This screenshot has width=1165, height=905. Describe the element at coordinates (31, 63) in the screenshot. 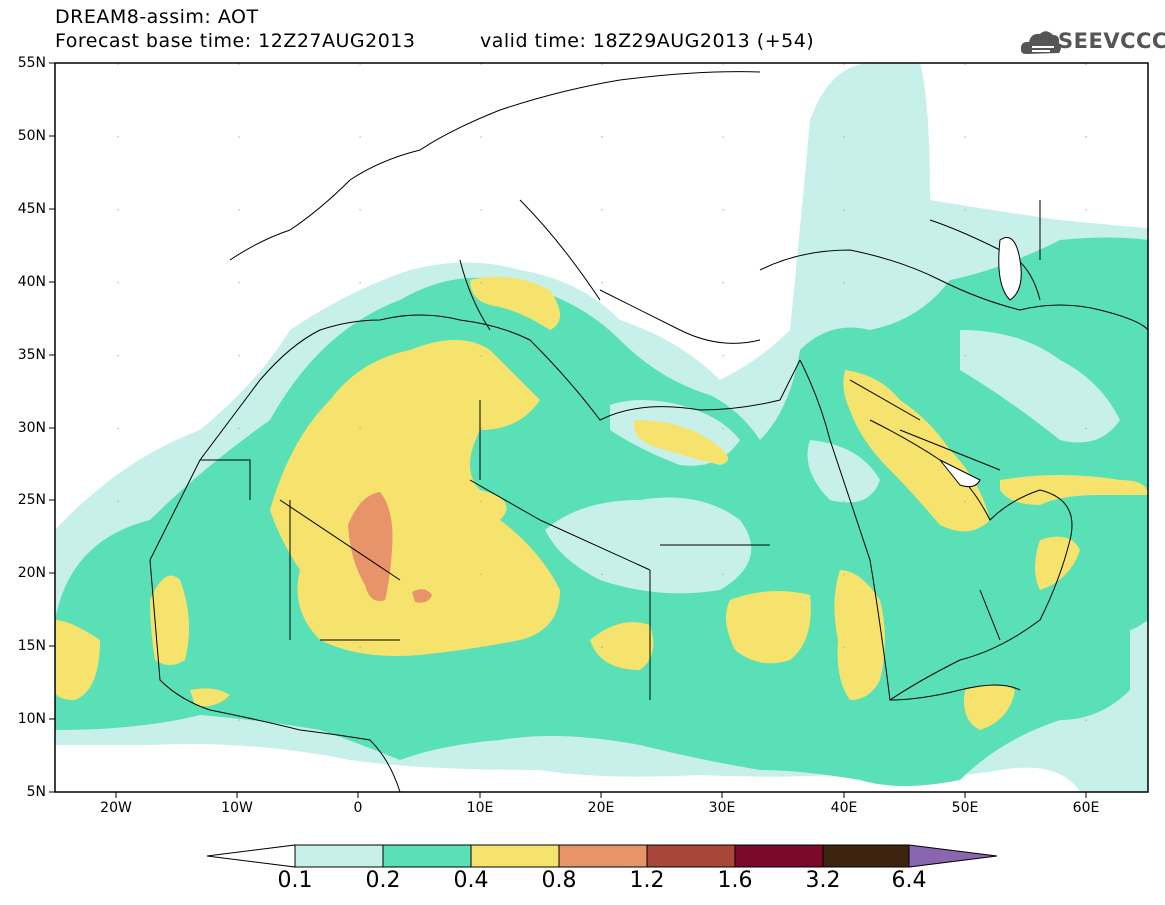

I see `lat-label: 55N` at that location.